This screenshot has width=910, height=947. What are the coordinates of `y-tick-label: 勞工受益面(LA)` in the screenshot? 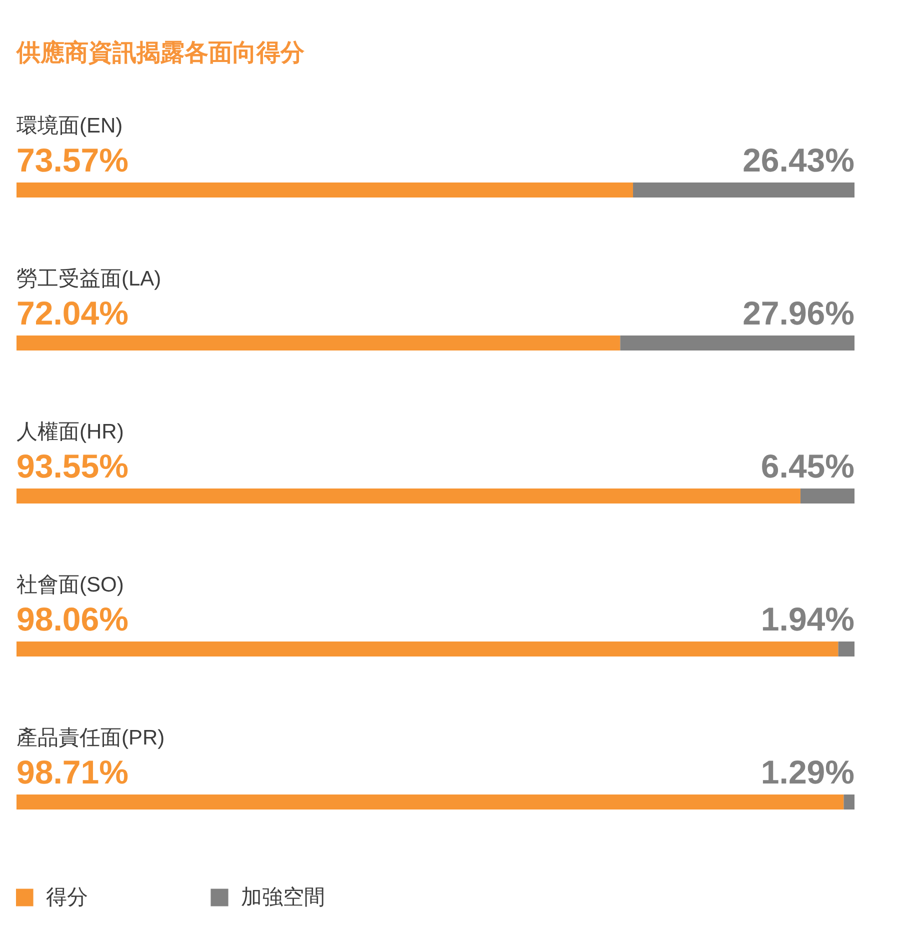 It's located at (89, 279).